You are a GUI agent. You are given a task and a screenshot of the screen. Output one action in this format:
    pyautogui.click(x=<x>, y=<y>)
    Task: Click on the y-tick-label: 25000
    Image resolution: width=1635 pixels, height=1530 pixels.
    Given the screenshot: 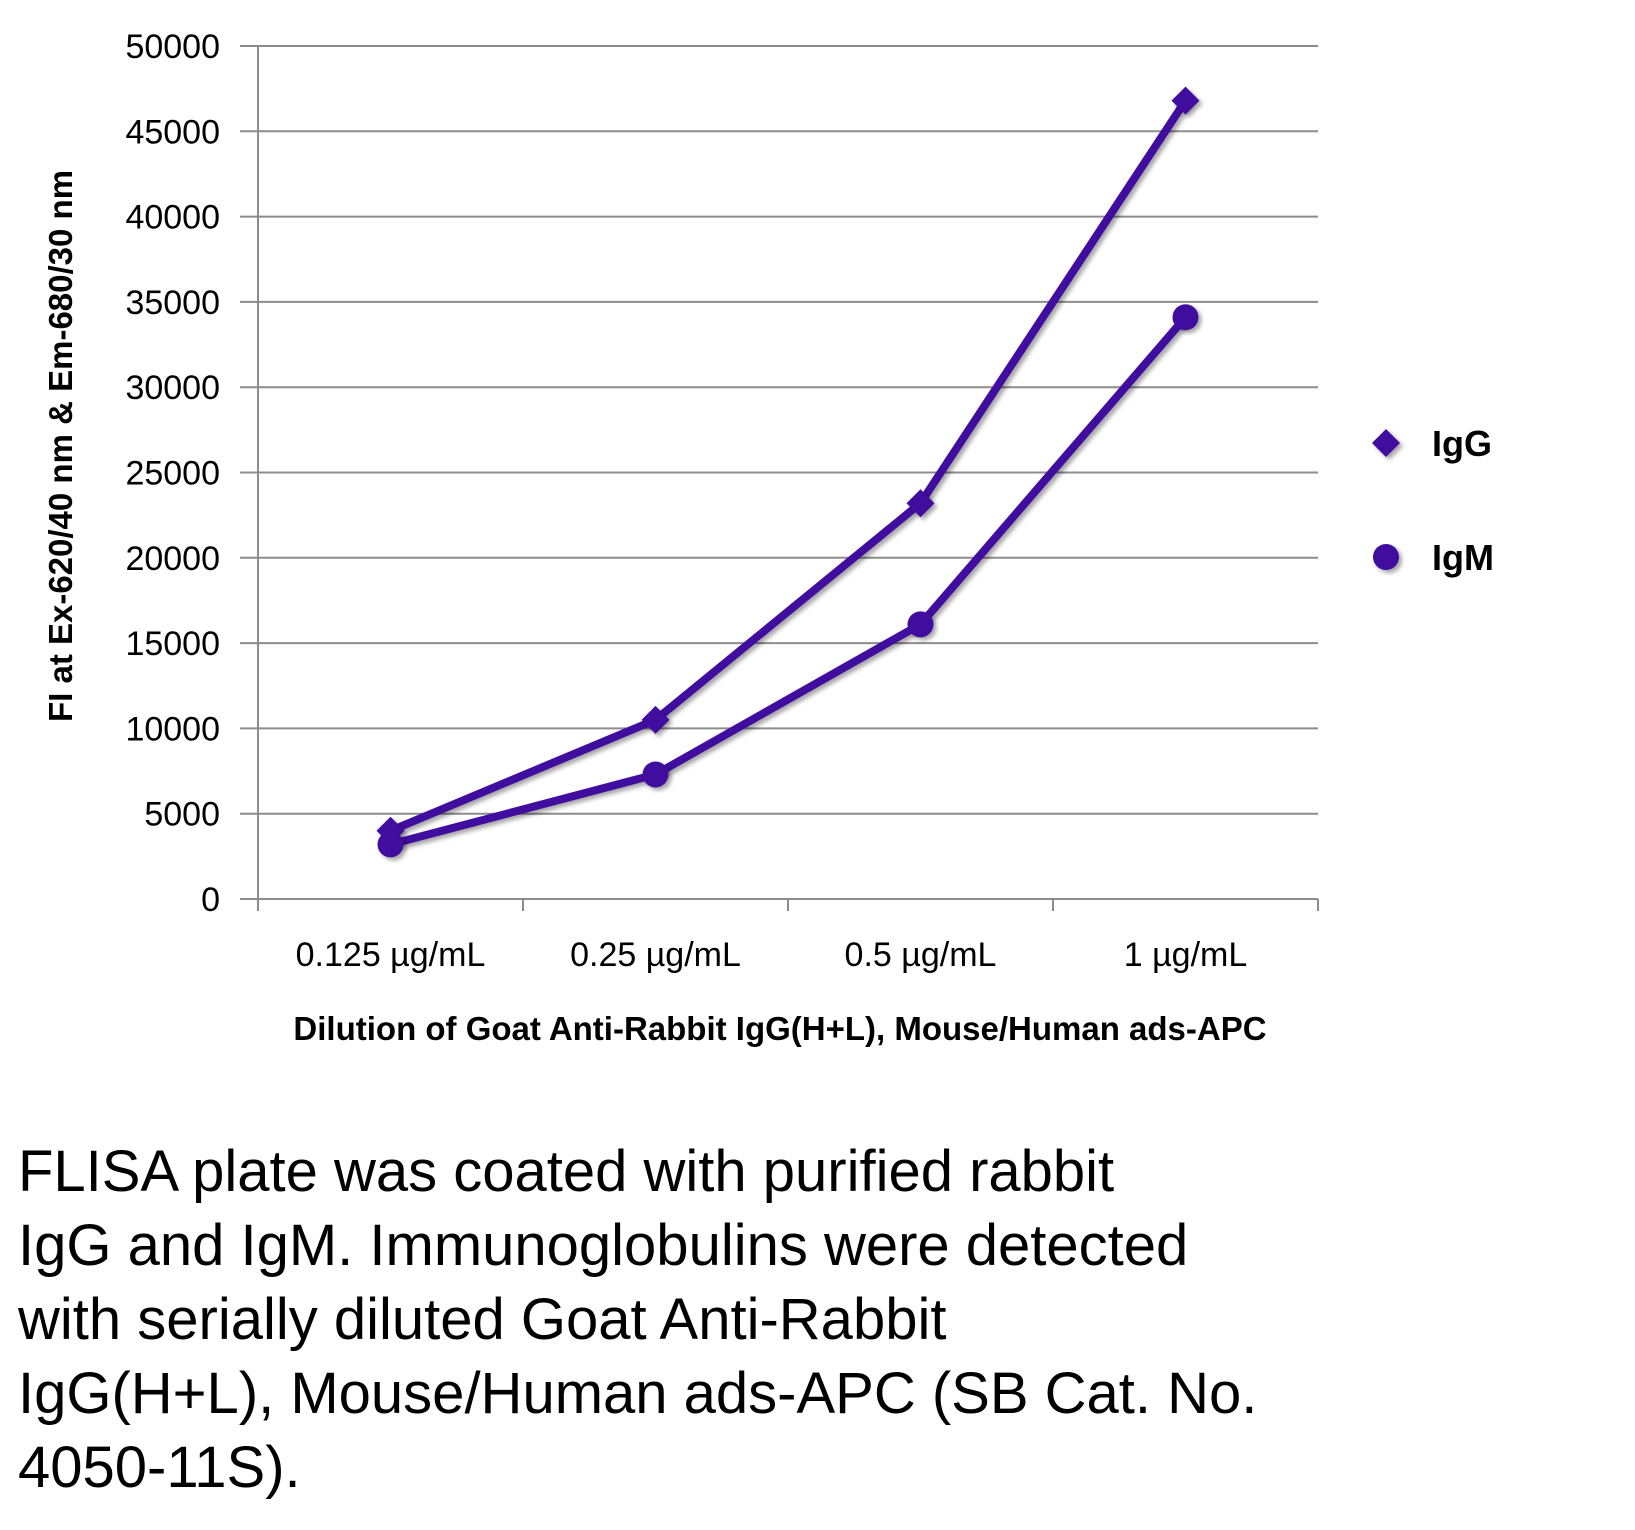 What is the action you would take?
    pyautogui.click(x=172, y=474)
    